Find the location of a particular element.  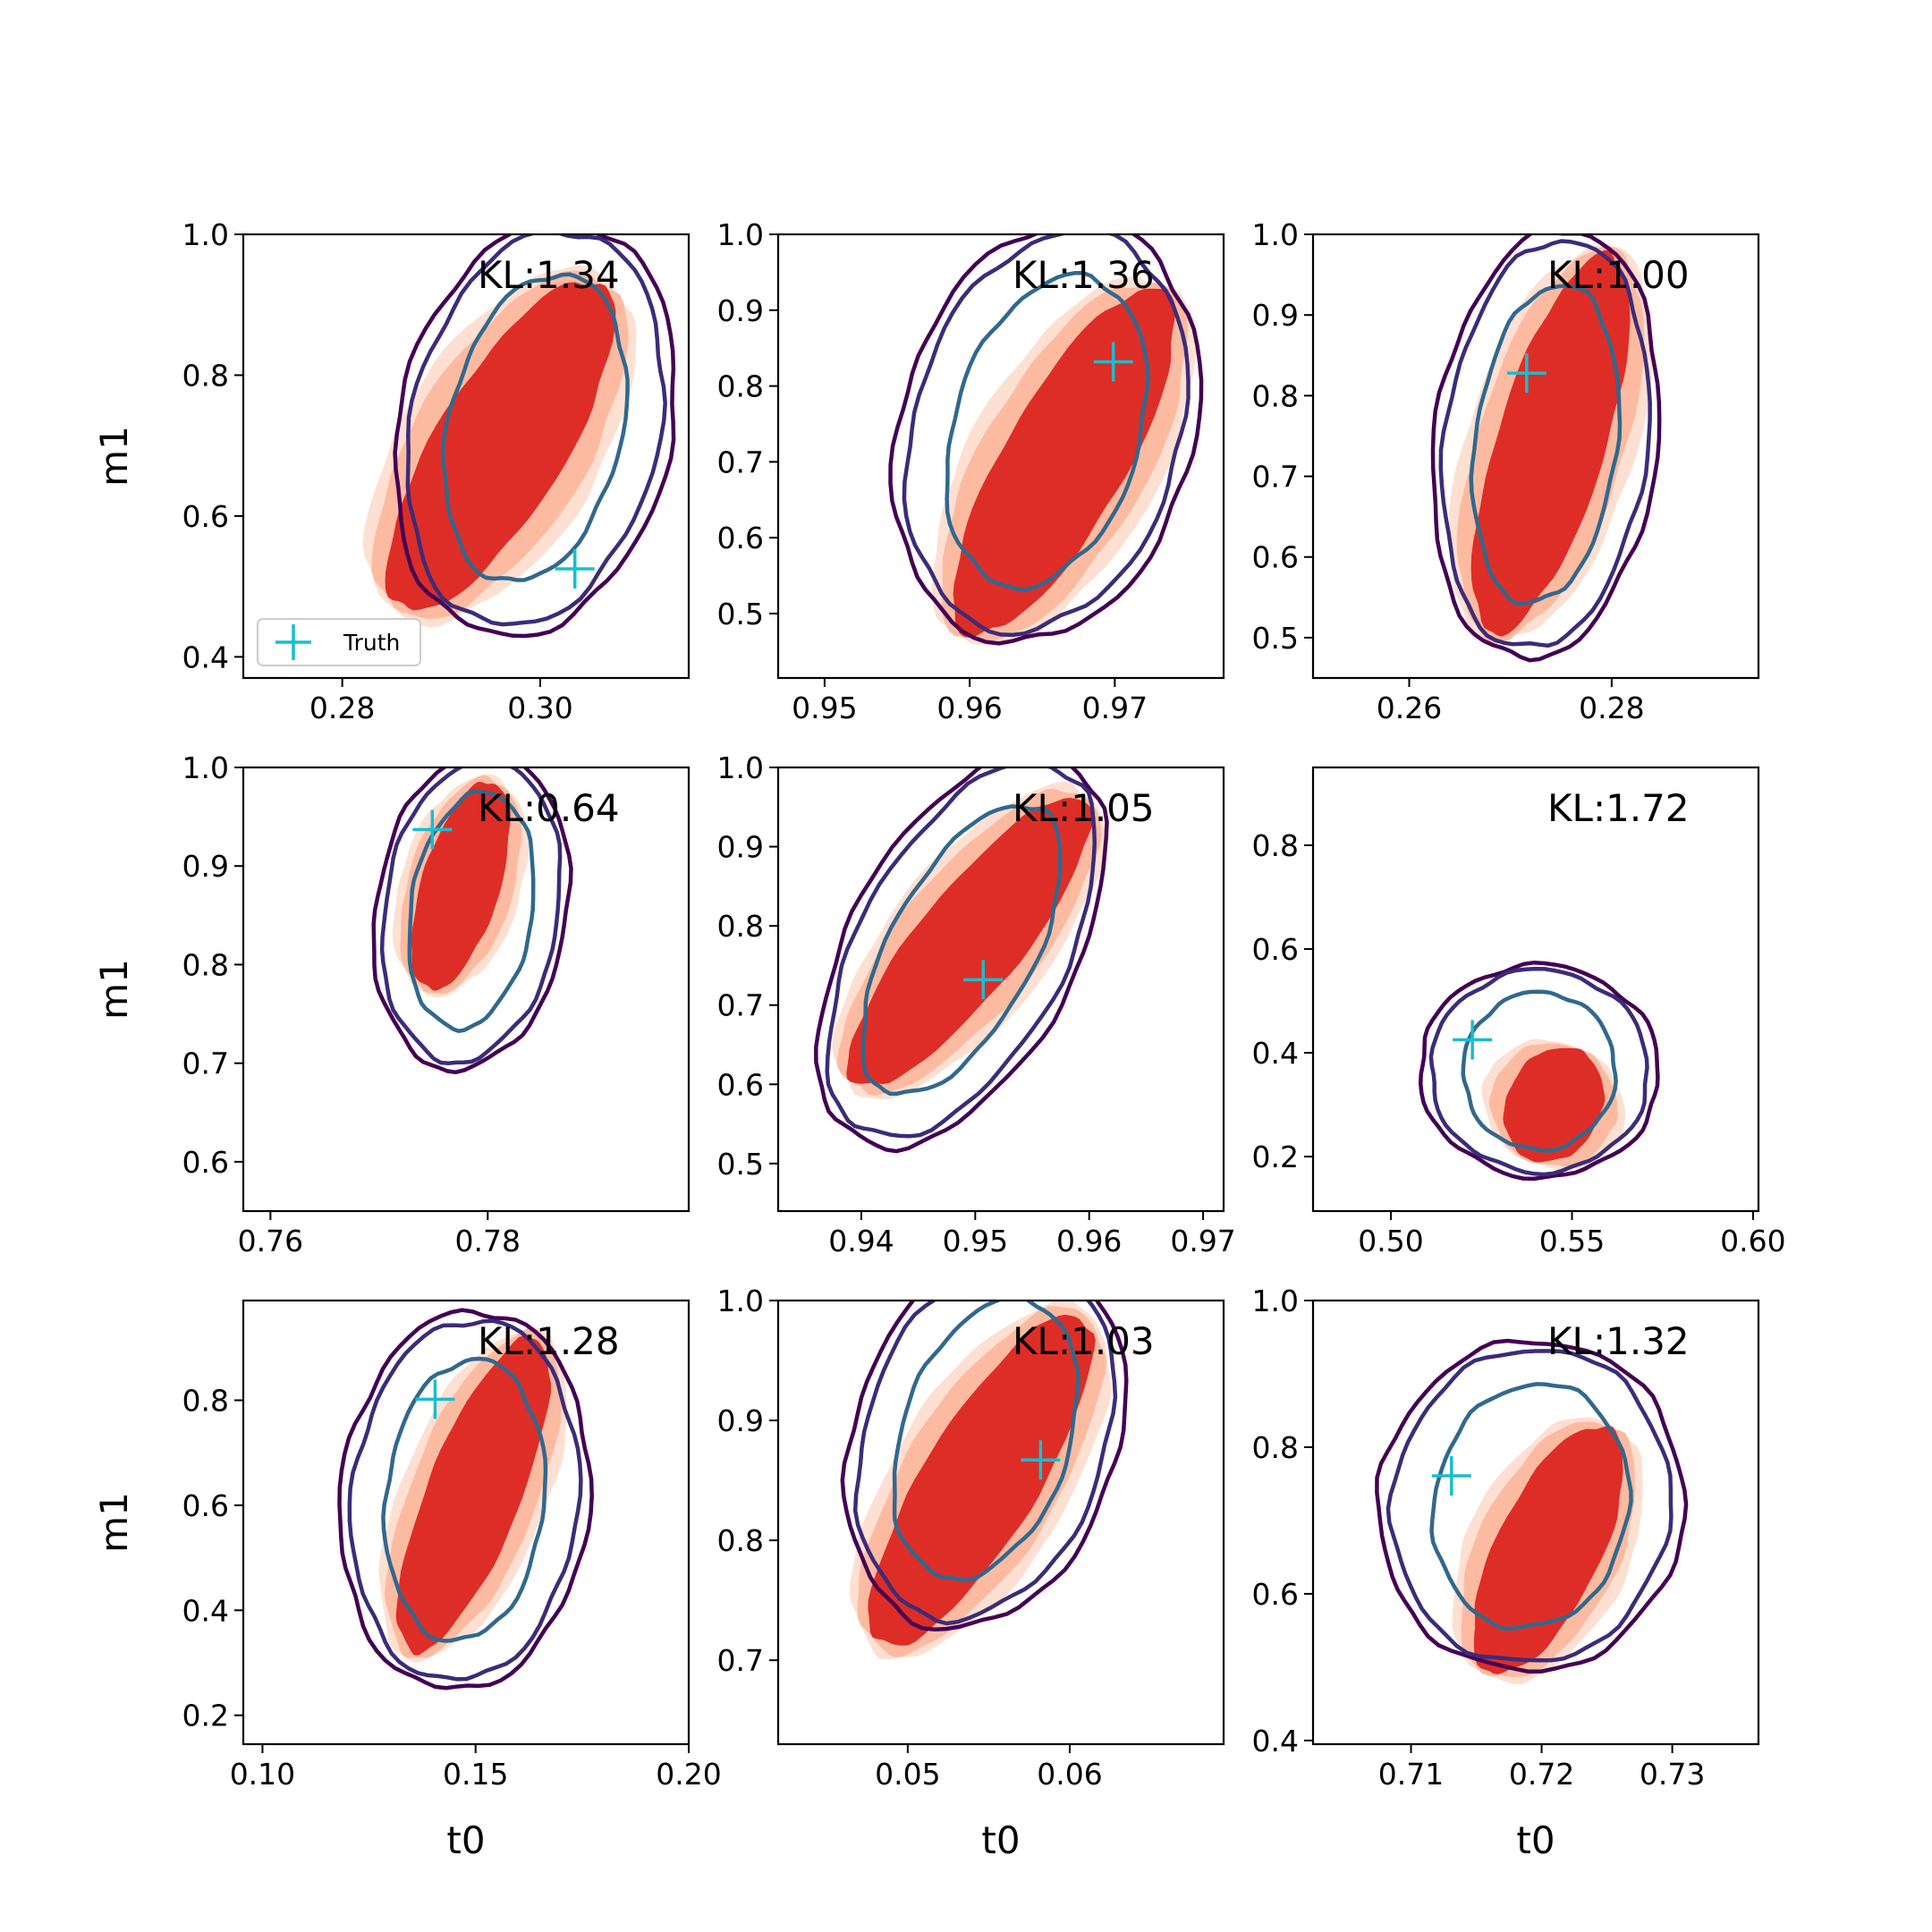

x-axis-label: t0 is located at coordinates (1000, 1840).